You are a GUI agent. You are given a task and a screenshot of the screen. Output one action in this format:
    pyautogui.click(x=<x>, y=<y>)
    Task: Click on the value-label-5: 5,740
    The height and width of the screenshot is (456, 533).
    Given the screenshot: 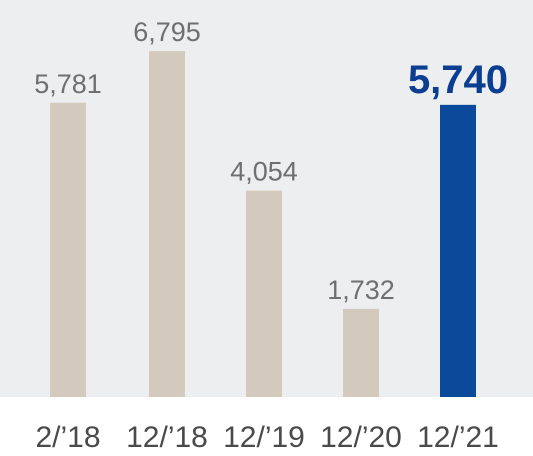 What is the action you would take?
    pyautogui.click(x=458, y=80)
    